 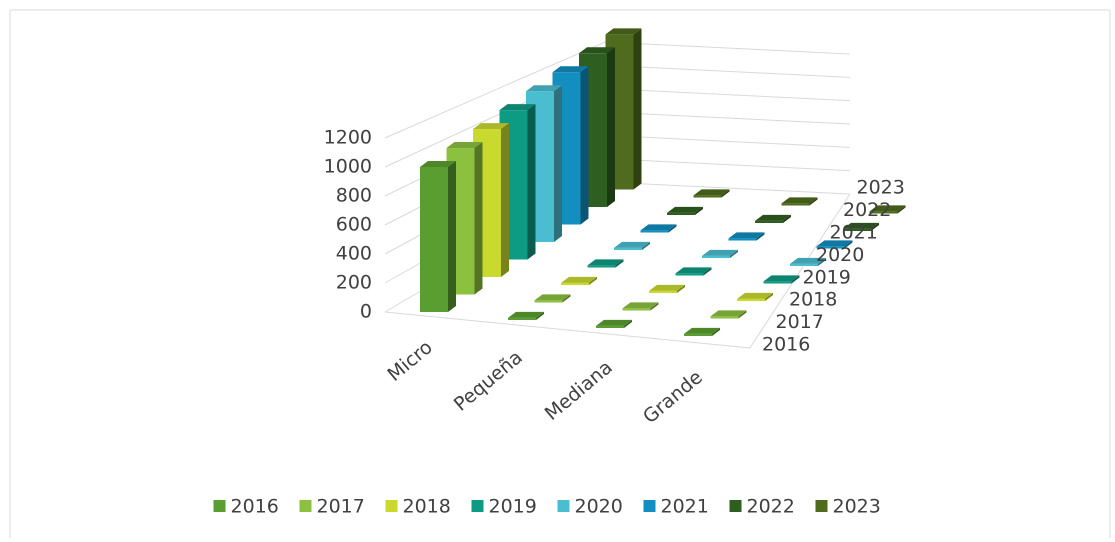 I want to click on x-tick-label: Mediana, so click(x=579, y=390).